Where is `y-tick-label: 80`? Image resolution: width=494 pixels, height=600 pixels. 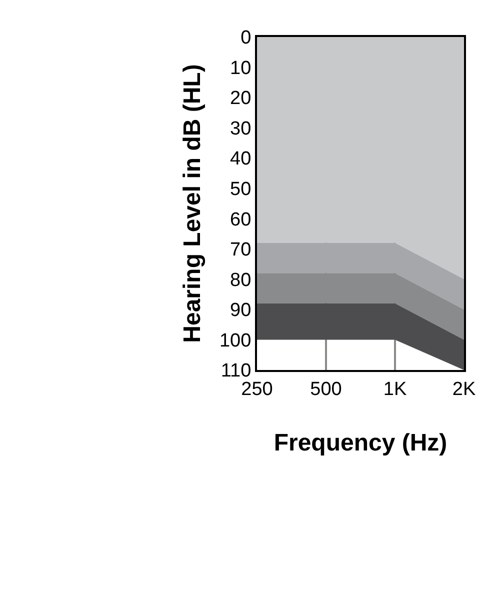
y-tick-label: 80 is located at coordinates (241, 280).